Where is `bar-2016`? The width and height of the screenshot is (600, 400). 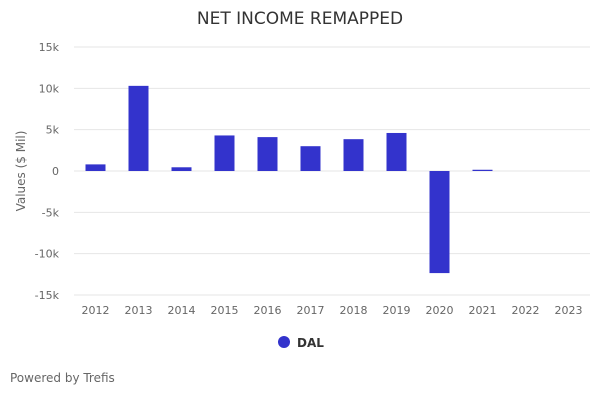
bar-2016 is located at coordinates (267, 154).